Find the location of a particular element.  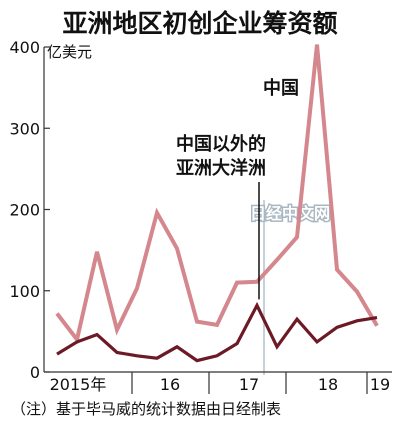

x-axis: 2015年 16 17 18 19 is located at coordinates (218, 382).